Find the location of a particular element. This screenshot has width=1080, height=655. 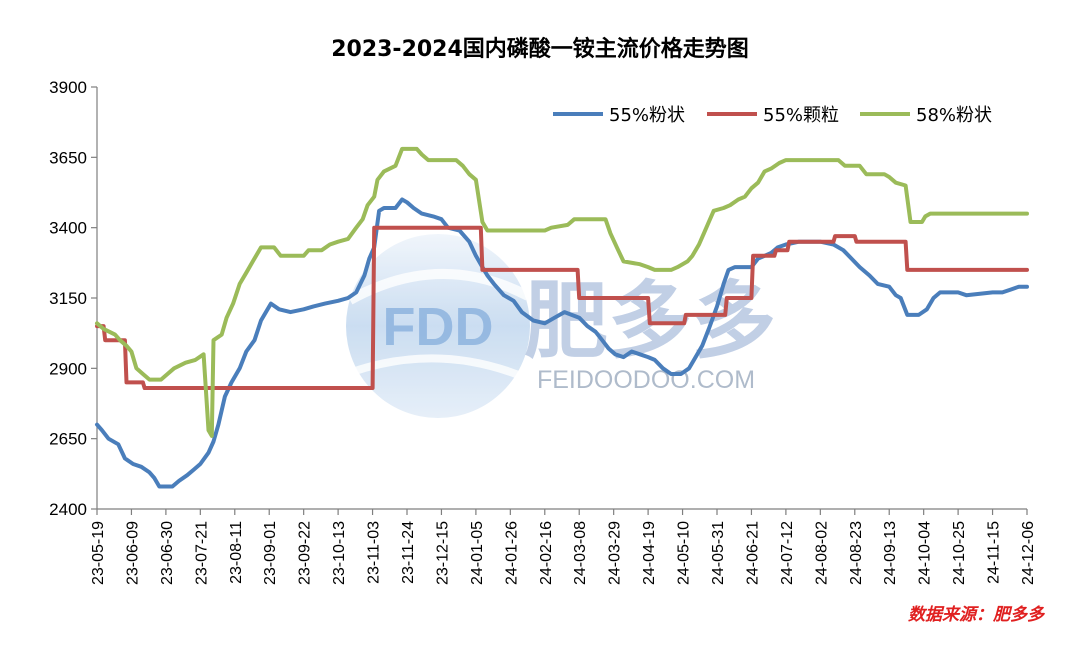

x-tick-label: 23-07-21 is located at coordinates (201, 553).